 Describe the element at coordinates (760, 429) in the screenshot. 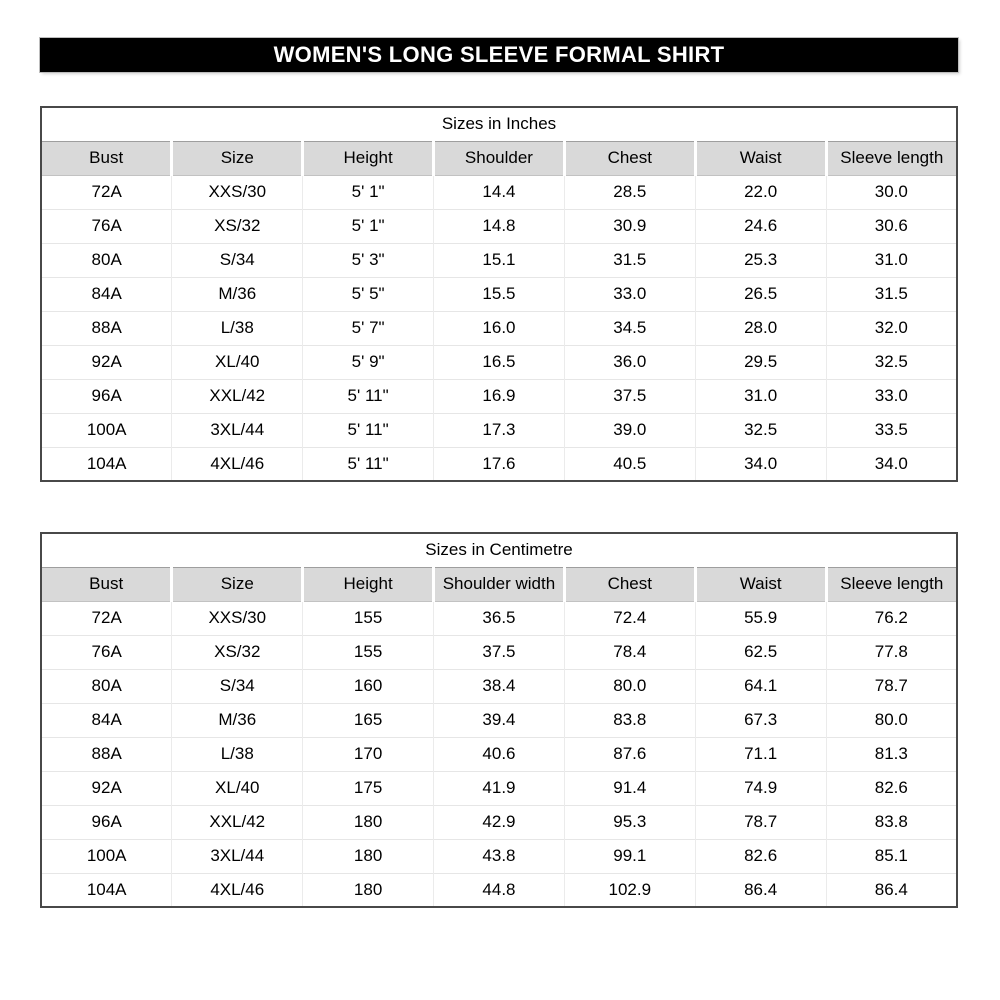

I see `table-cell: 32.5` at that location.